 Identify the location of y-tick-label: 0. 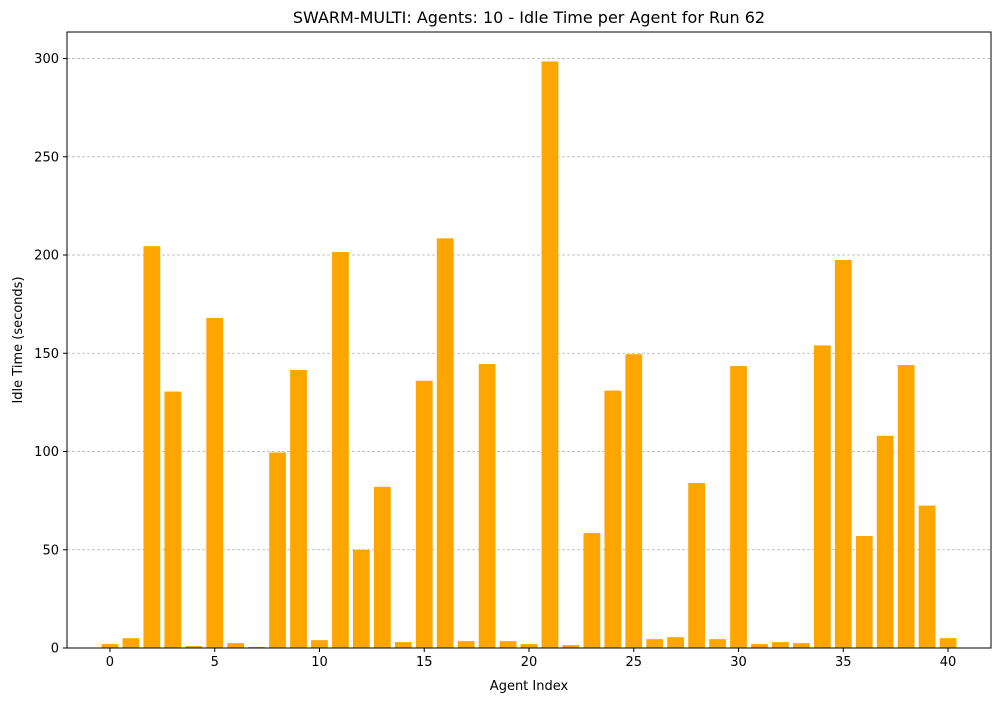
(55, 649).